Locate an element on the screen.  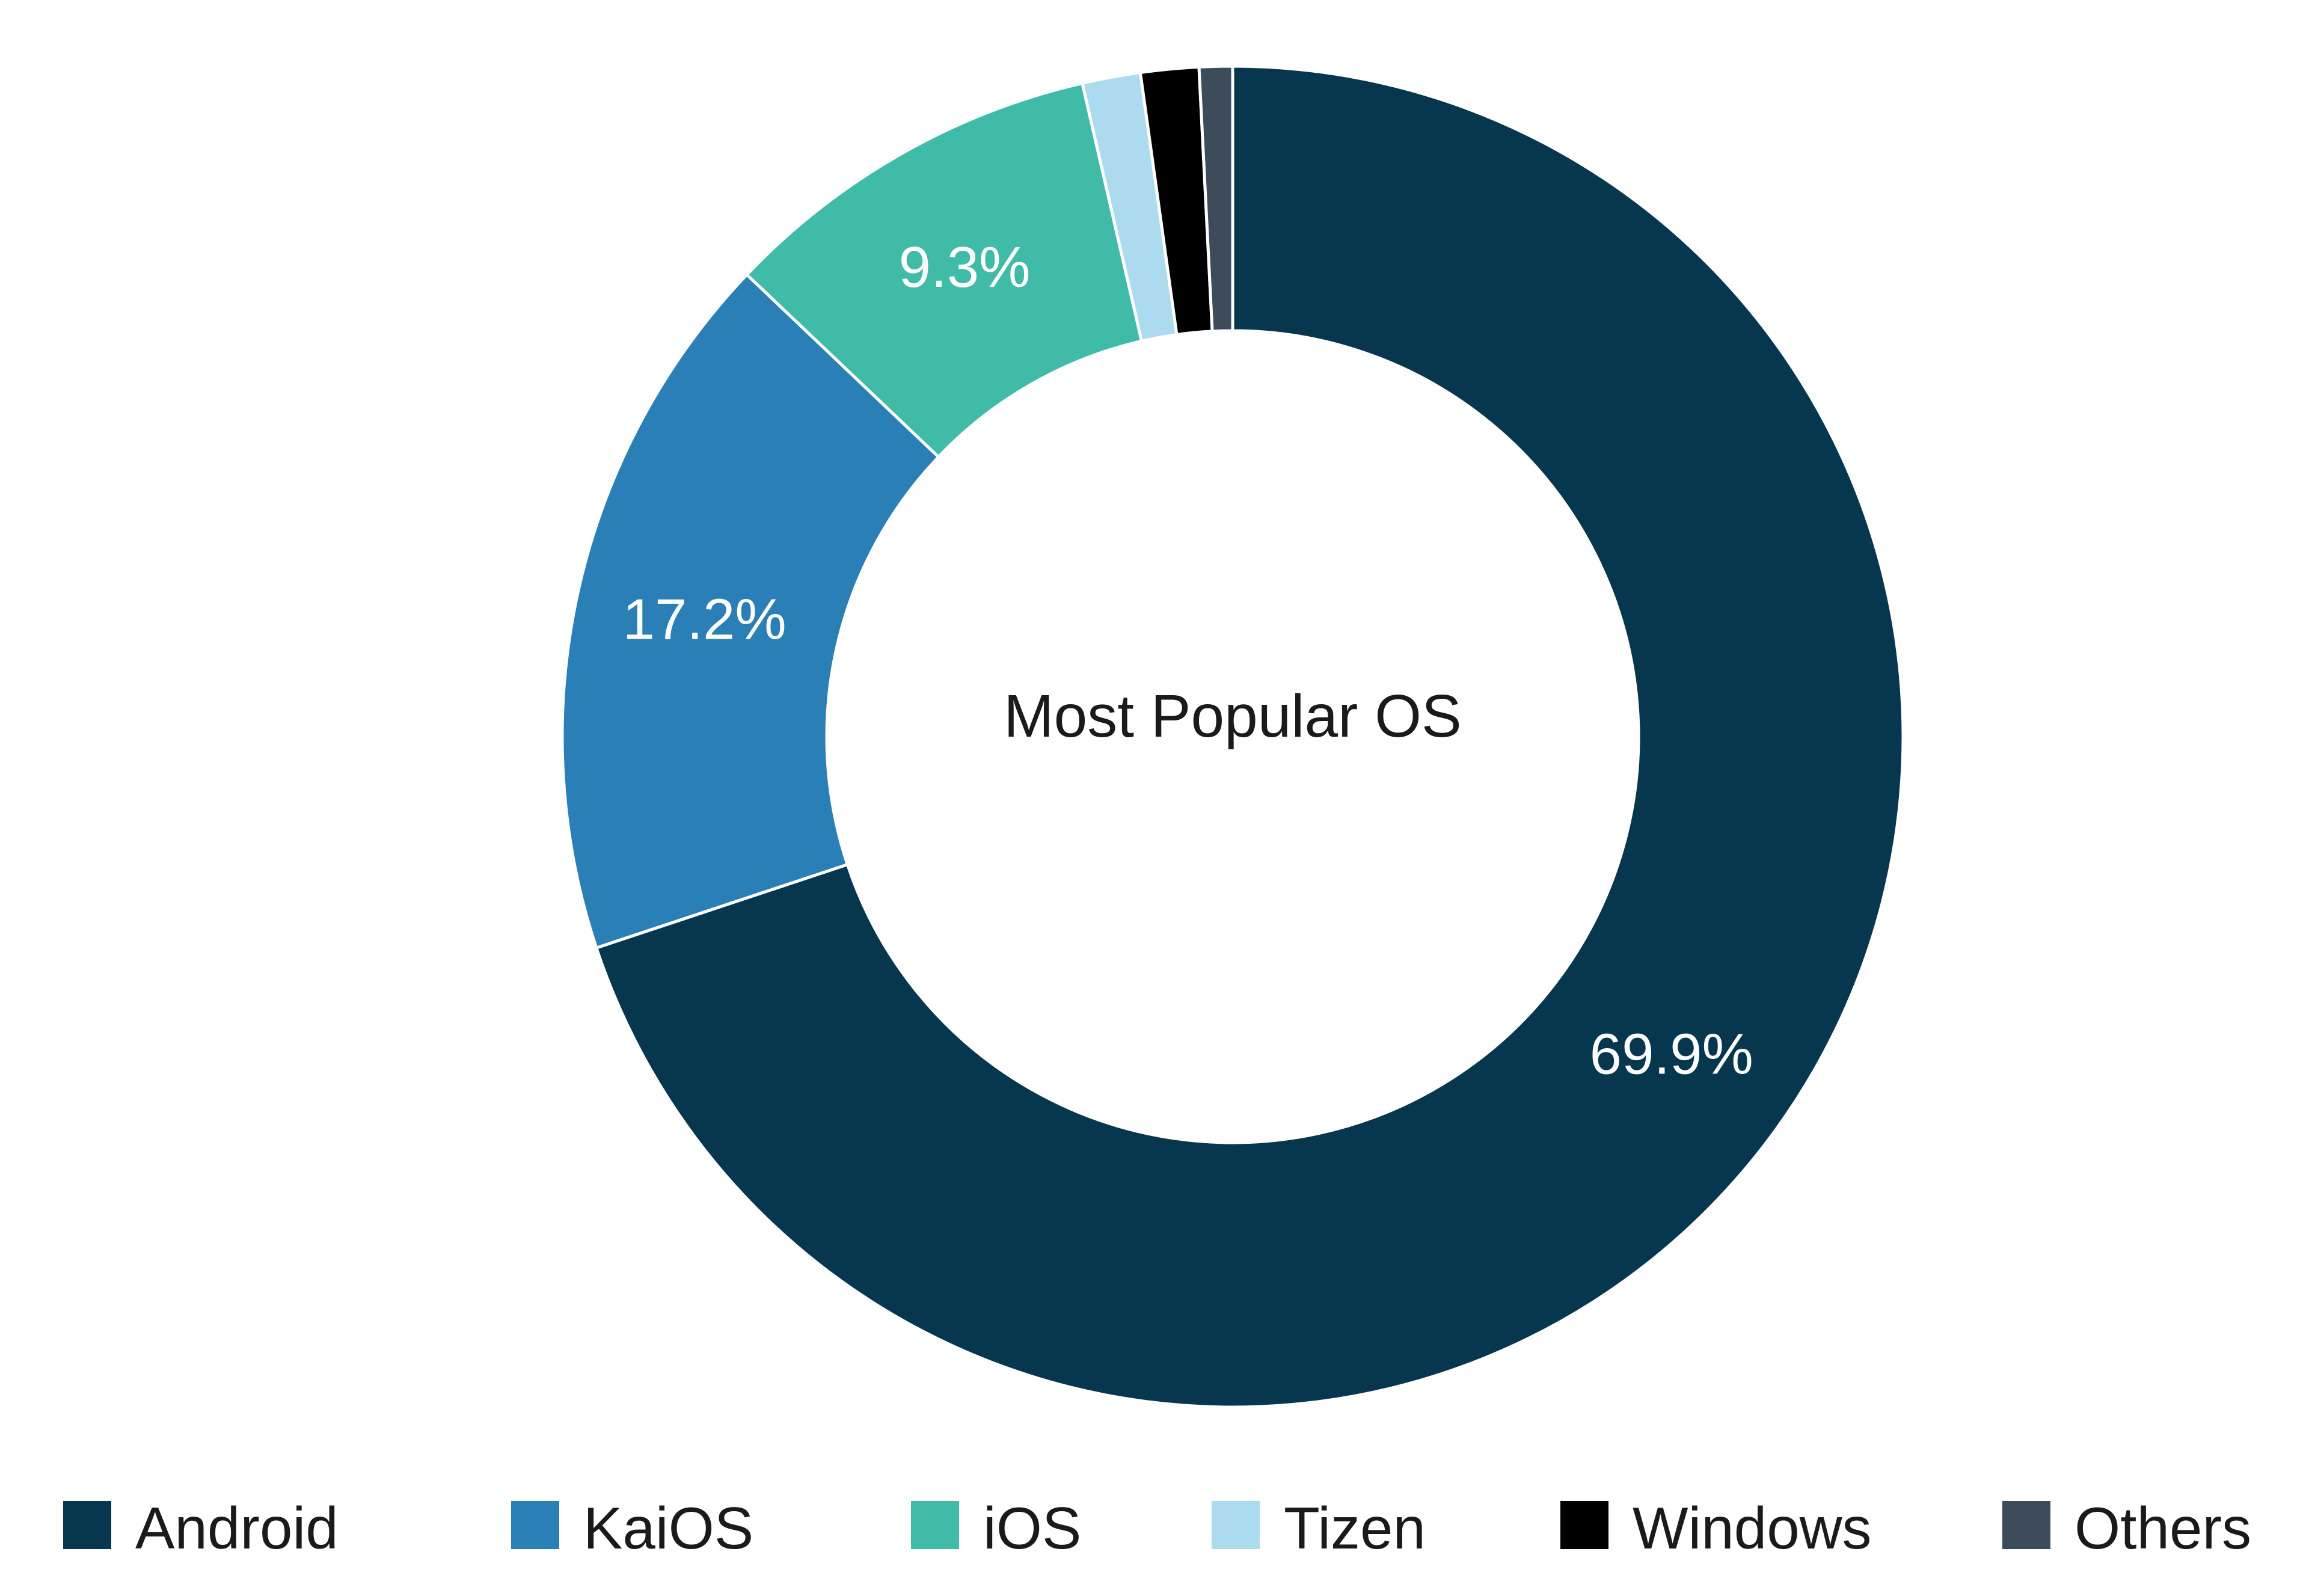
legend-item-ios: iOS is located at coordinates (996, 1528).